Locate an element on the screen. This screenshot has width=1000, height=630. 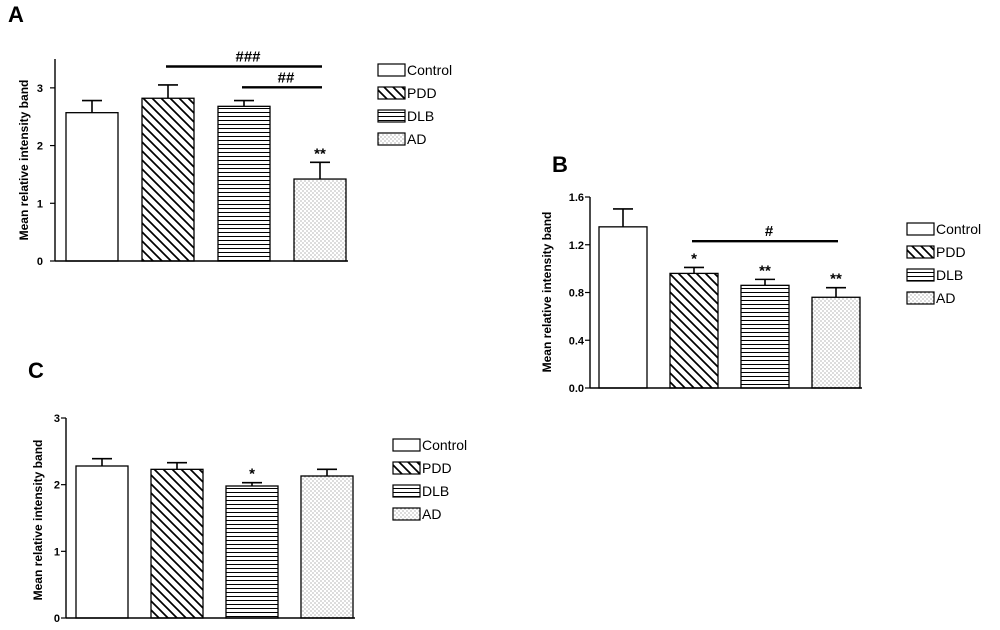
panel-a-legend-label: PDD is located at coordinates (422, 93).